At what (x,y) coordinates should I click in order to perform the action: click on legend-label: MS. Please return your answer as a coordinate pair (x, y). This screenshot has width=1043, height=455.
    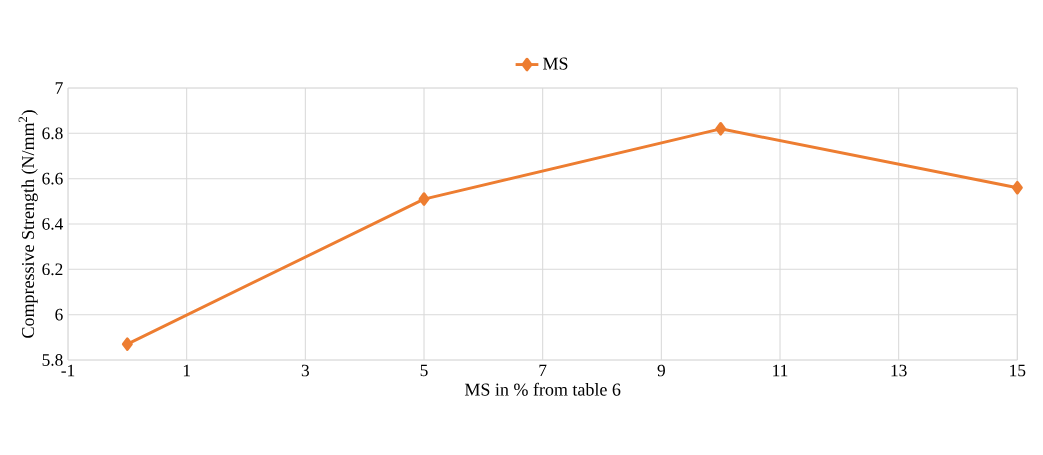
    Looking at the image, I should click on (555, 63).